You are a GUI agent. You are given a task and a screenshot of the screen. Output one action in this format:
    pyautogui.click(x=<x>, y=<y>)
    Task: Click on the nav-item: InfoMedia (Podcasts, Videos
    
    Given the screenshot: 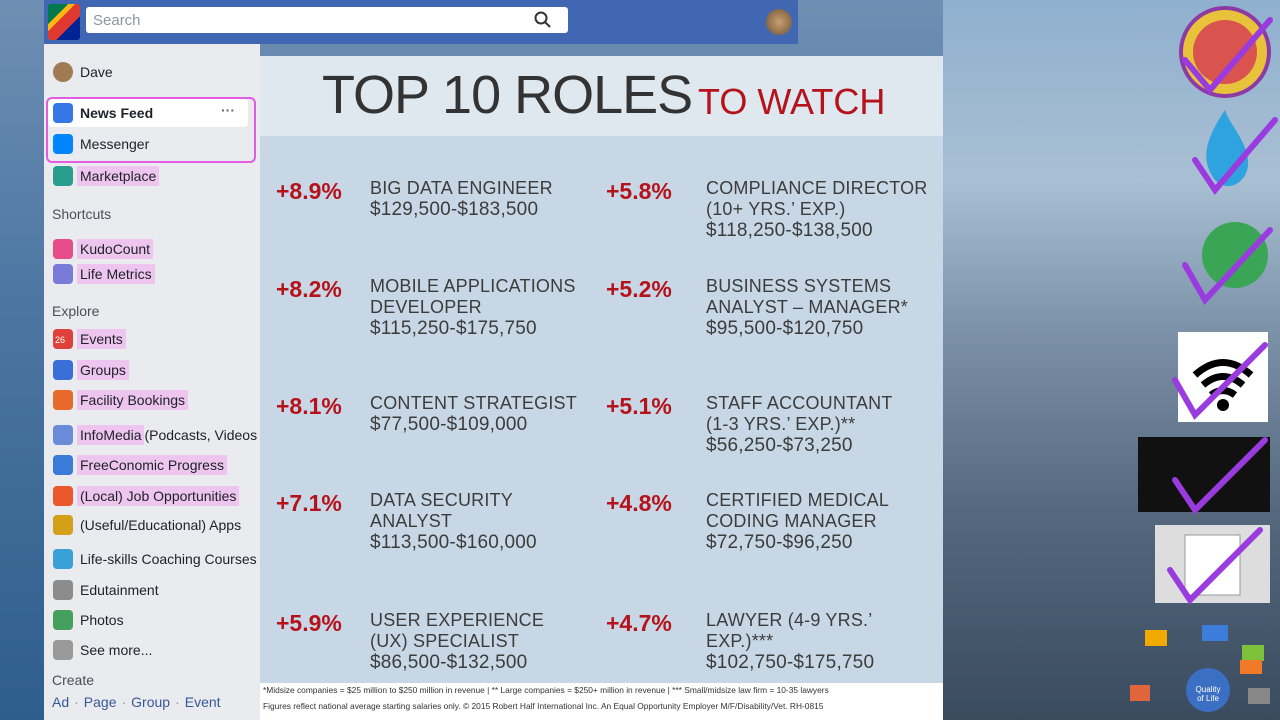 What is the action you would take?
    pyautogui.click(x=167, y=435)
    